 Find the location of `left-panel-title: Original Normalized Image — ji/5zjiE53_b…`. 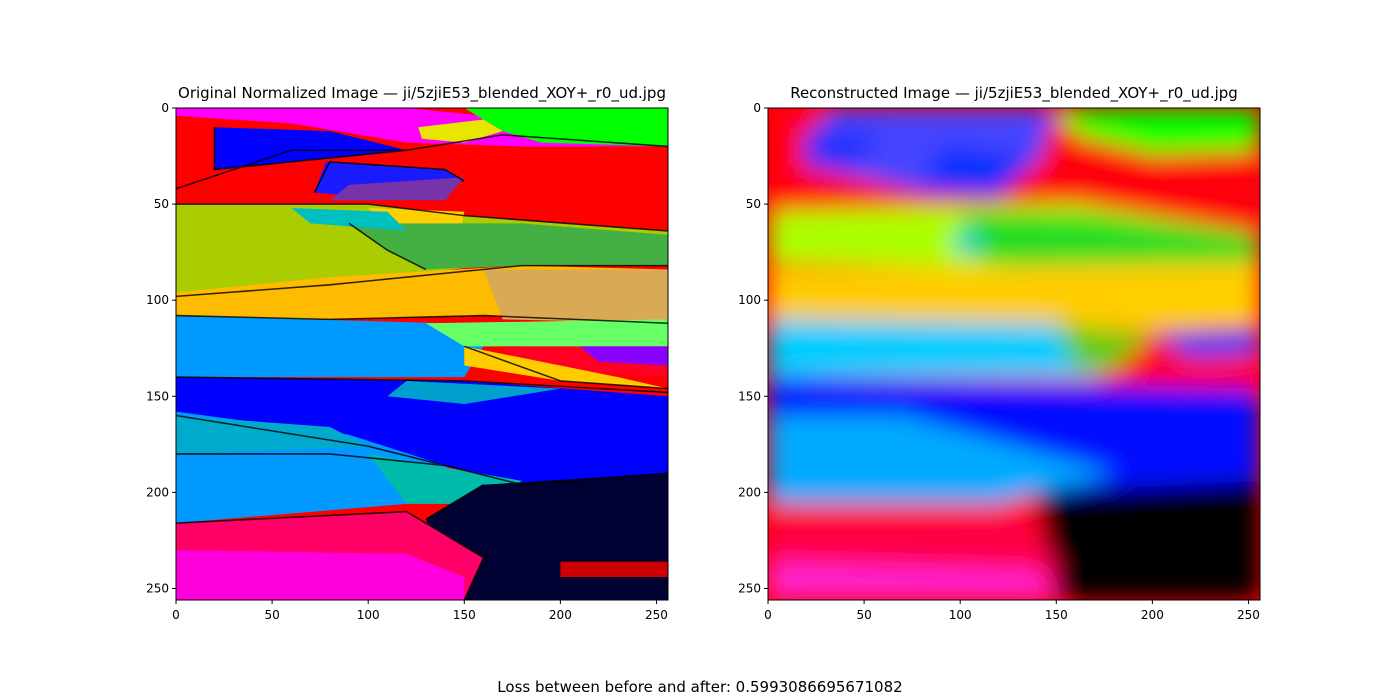

left-panel-title: Original Normalized Image — ji/5zjiE53_b… is located at coordinates (422, 93).